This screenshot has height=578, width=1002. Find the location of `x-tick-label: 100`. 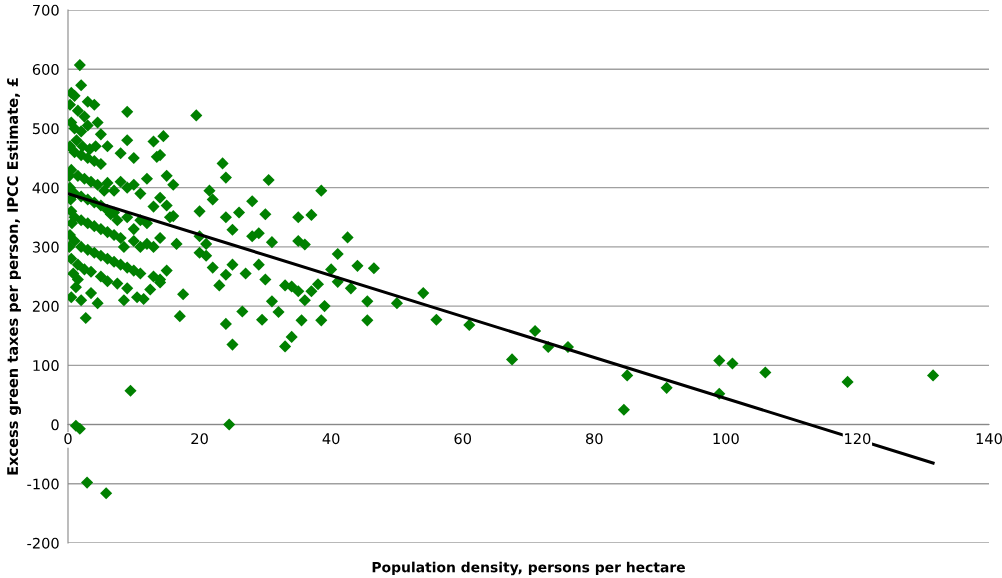

x-tick-label: 100 is located at coordinates (726, 439).